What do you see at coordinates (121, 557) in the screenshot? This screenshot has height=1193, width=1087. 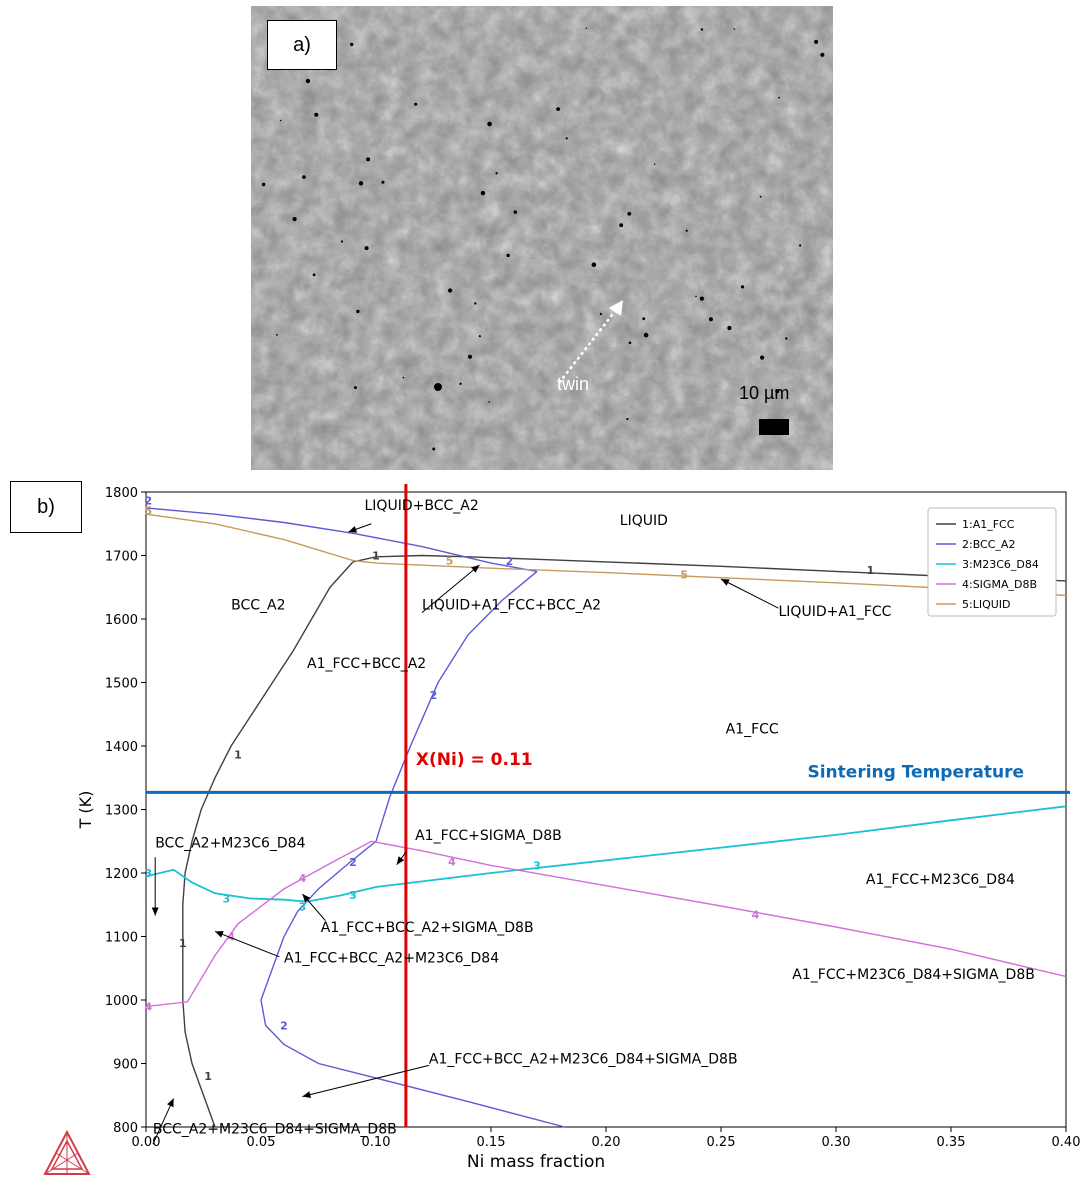 I see `y-tick-label: 1700` at bounding box center [121, 557].